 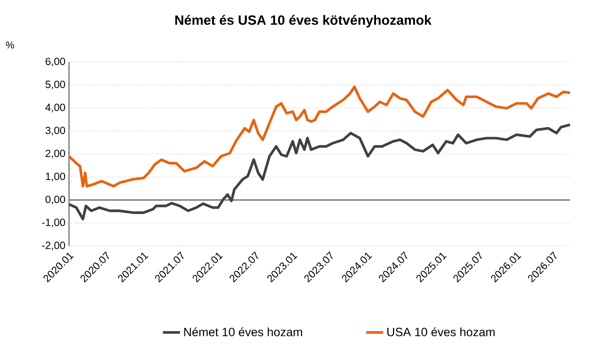 I want to click on y-tick-label: 0,00, so click(x=56, y=200).